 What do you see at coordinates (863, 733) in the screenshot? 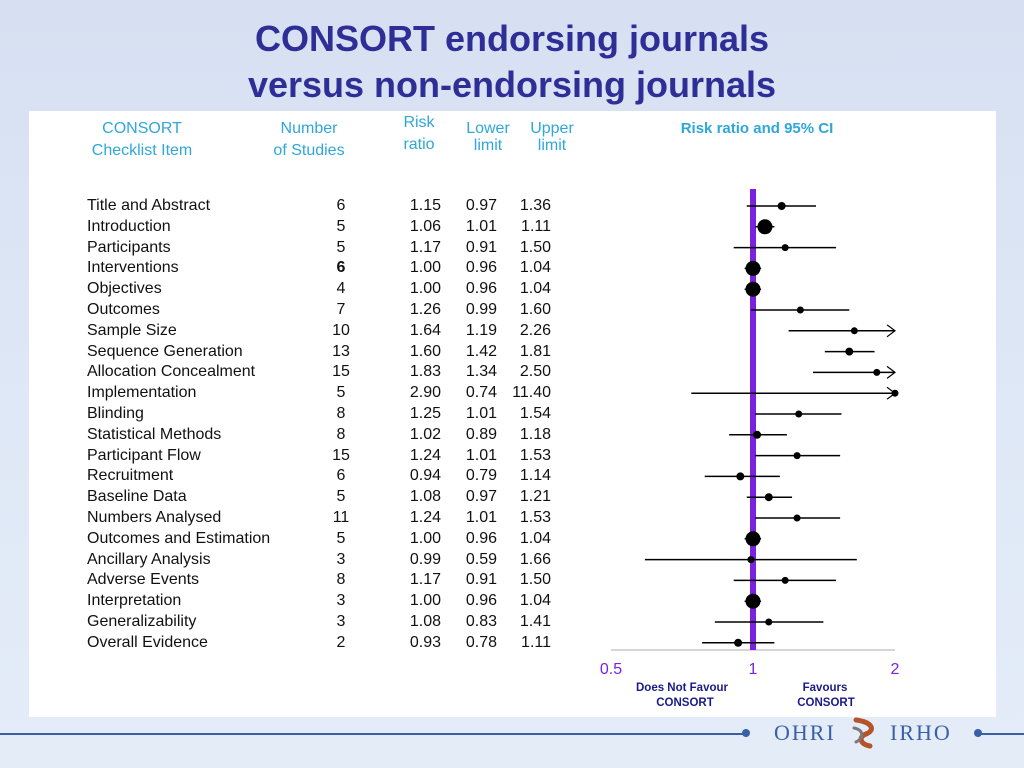
I see `ohri-logo-icon` at bounding box center [863, 733].